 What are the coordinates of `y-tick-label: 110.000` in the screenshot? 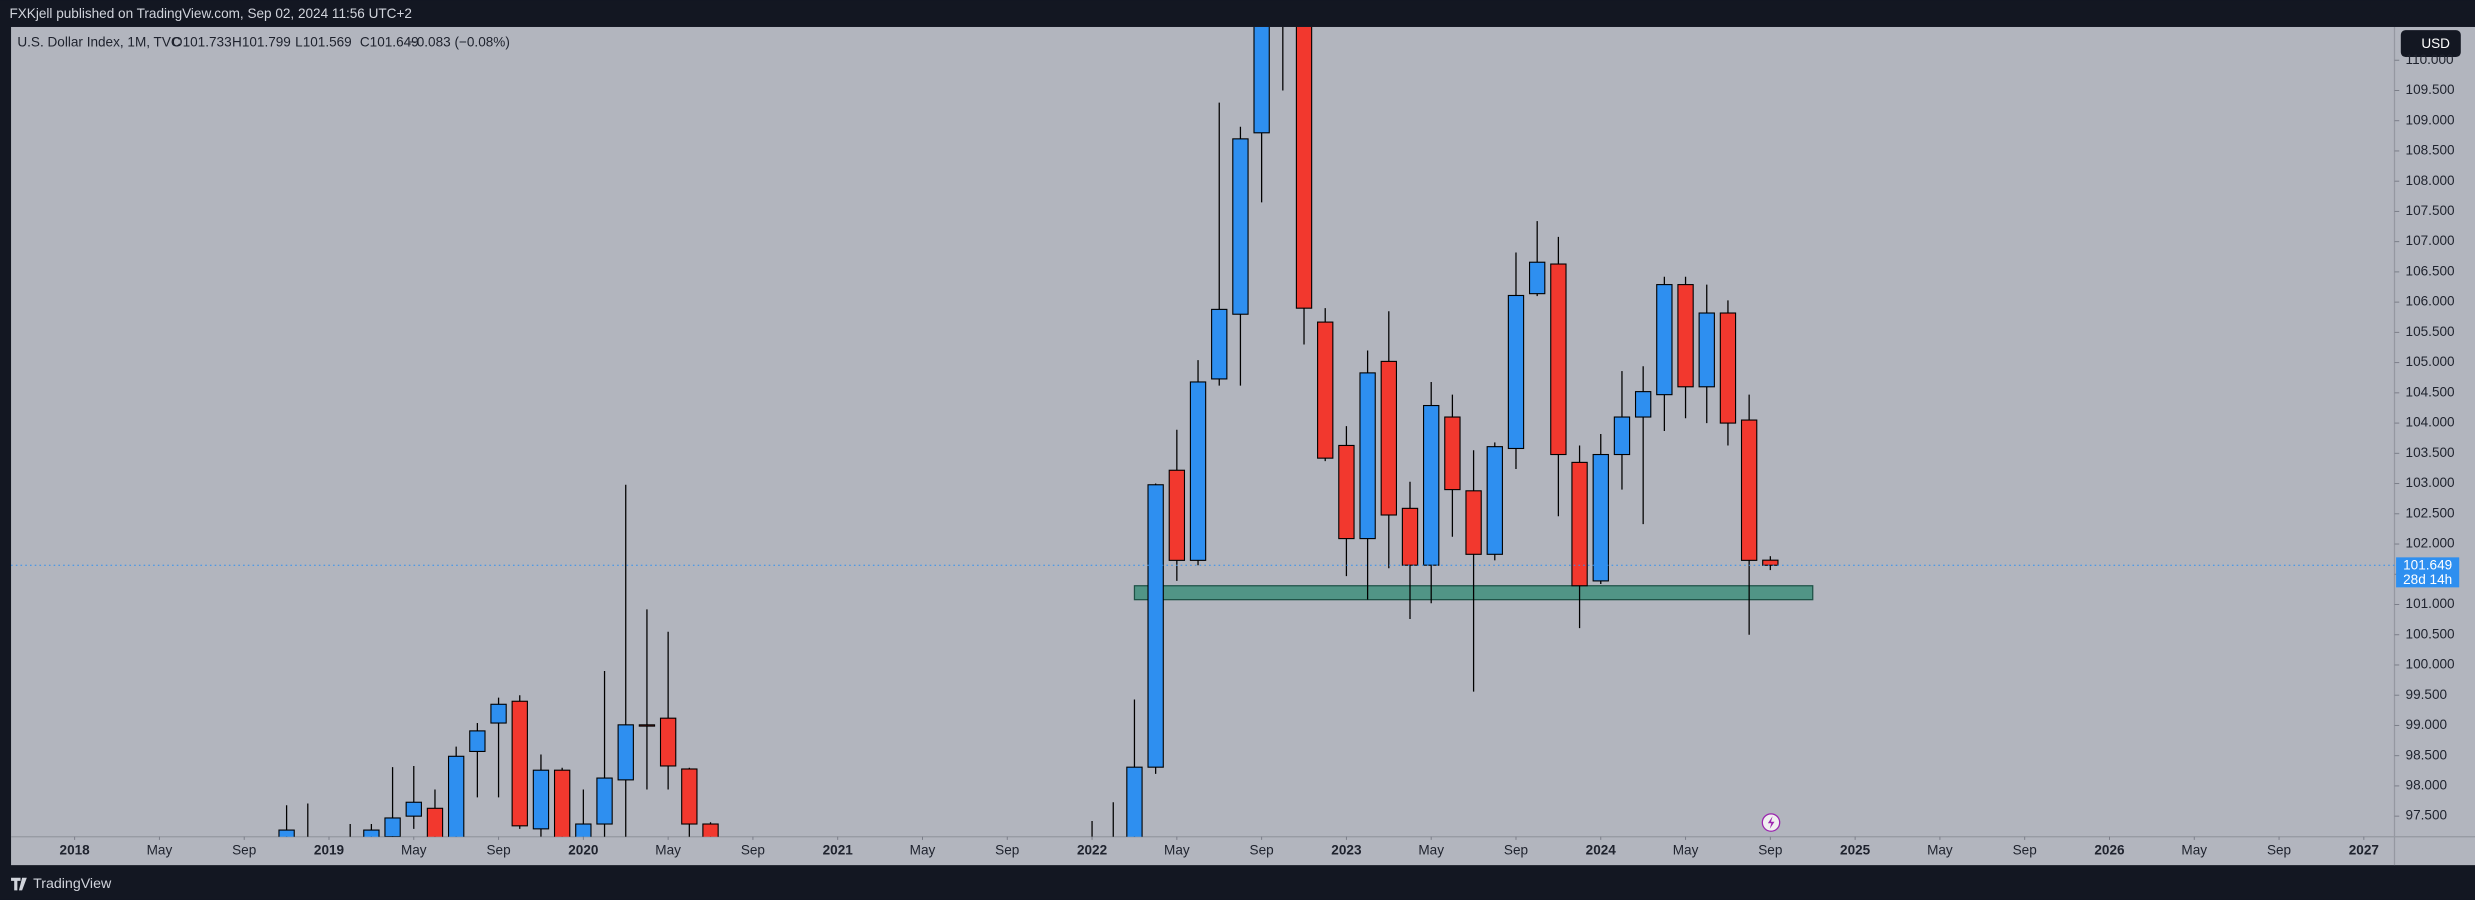 It's located at (2430, 59).